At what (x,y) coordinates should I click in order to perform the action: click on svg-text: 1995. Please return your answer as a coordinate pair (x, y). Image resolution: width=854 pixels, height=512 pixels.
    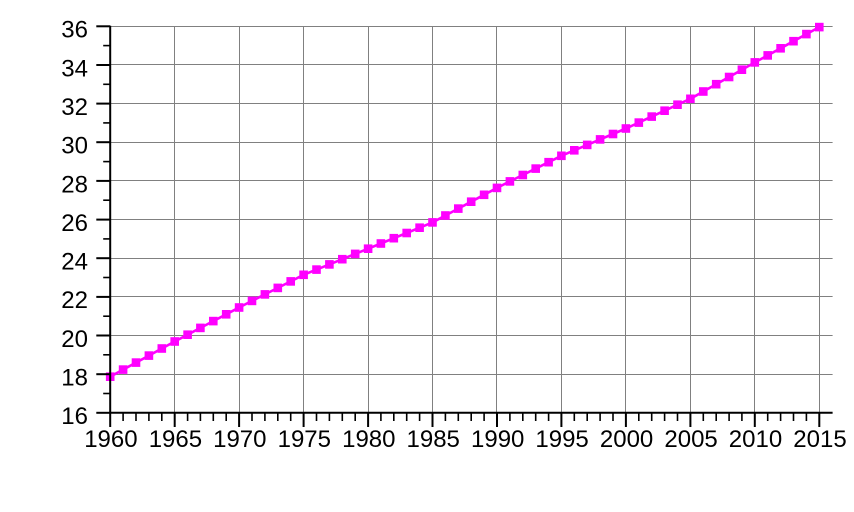
    Looking at the image, I should click on (561, 439).